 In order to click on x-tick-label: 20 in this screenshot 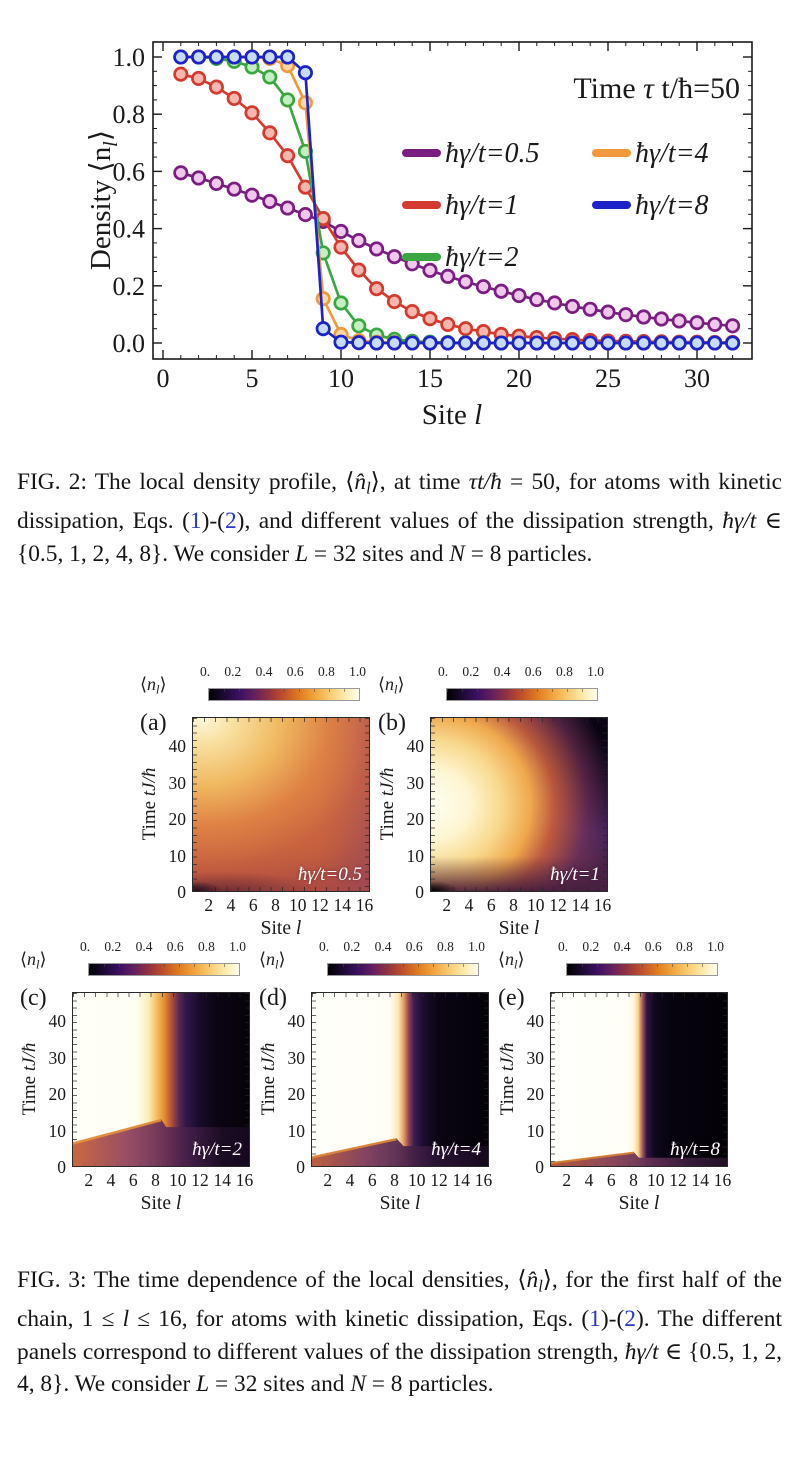, I will do `click(519, 378)`.